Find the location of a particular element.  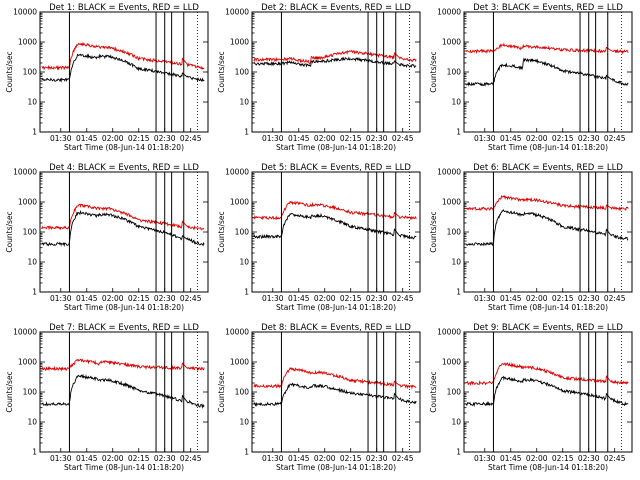

panel-title: Det 3: BLACK = Events, RED = LLD is located at coordinates (548, 8).